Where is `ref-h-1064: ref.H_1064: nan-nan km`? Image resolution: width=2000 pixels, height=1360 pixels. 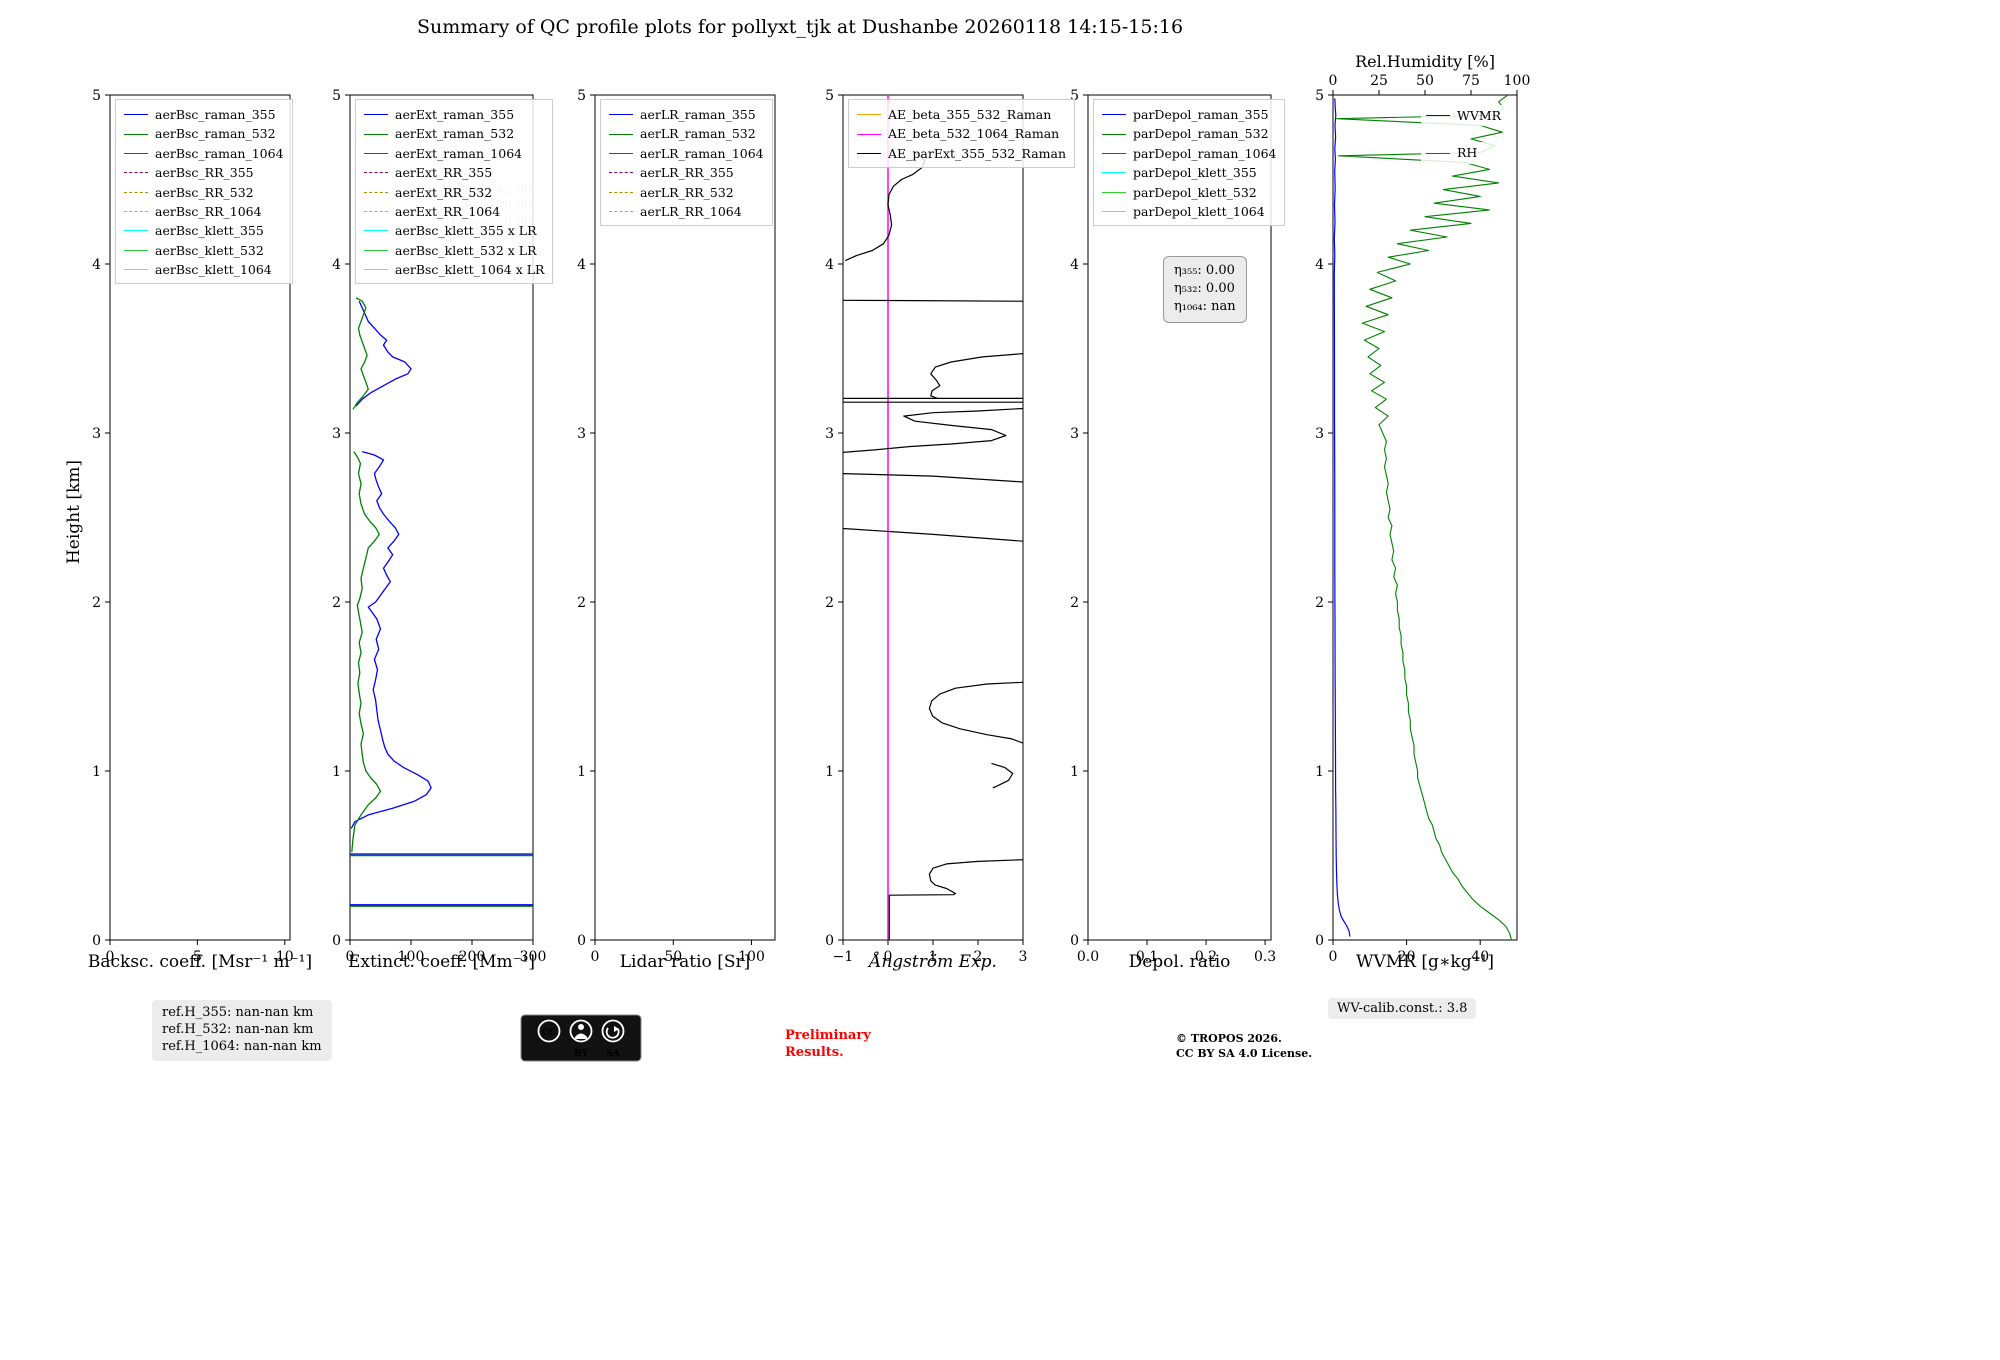
ref-h-1064: ref.H_1064: nan-nan km is located at coordinates (242, 1046).